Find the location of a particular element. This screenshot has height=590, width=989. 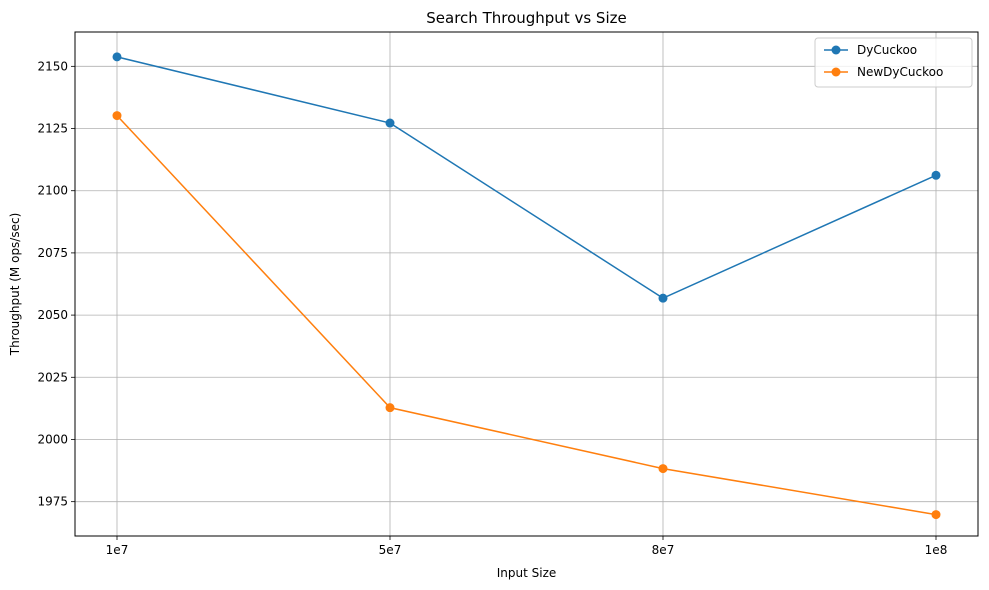

y-tick-label: 2000 is located at coordinates (52, 439).